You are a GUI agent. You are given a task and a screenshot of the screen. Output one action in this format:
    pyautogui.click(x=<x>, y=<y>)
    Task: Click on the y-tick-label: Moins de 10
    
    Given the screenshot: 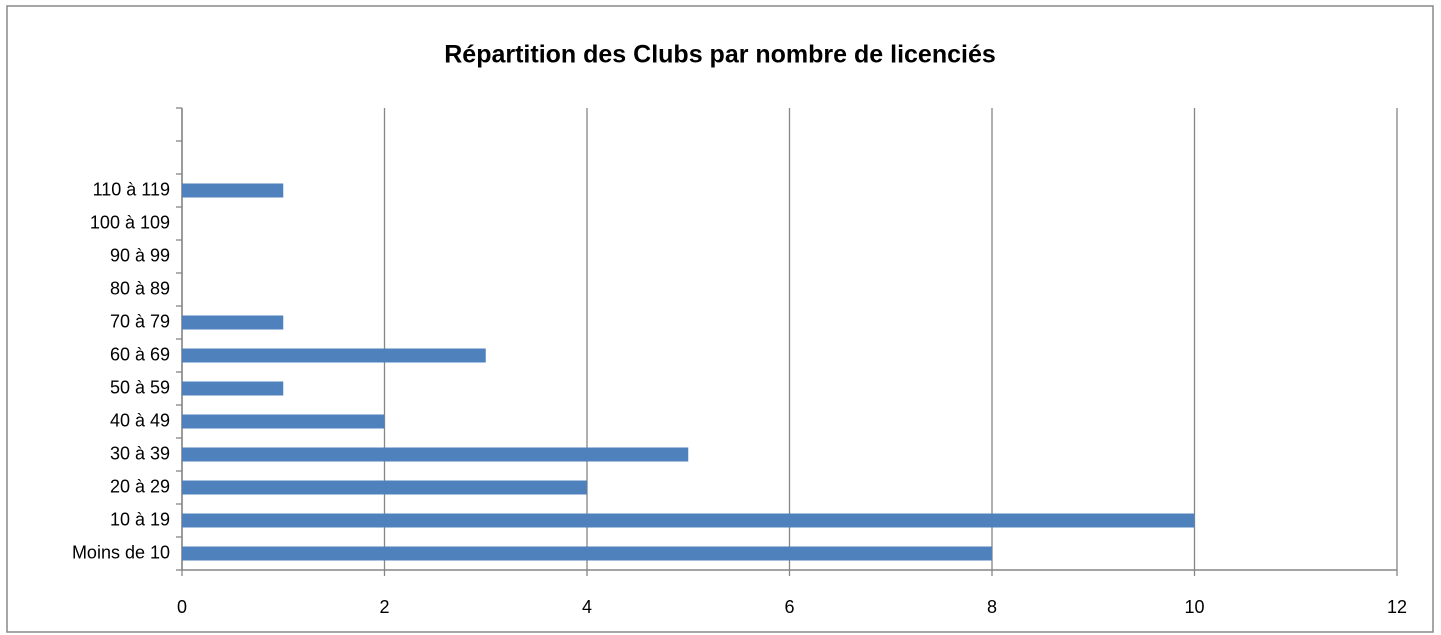 What is the action you would take?
    pyautogui.click(x=121, y=552)
    